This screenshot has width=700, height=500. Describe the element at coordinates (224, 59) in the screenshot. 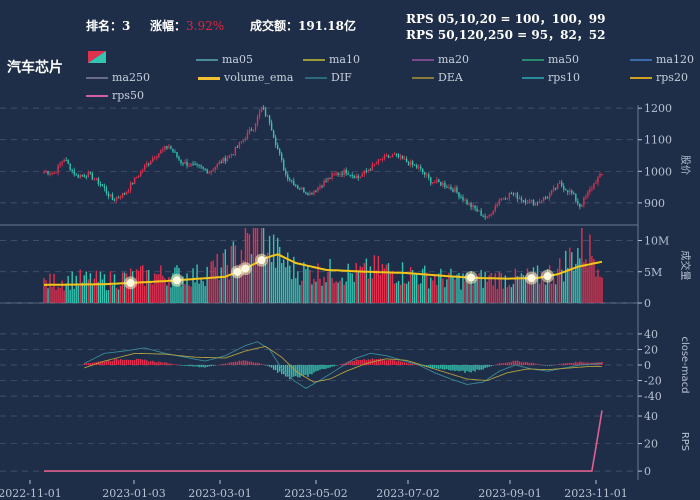

I see `legend-item-ma05: ma05` at that location.